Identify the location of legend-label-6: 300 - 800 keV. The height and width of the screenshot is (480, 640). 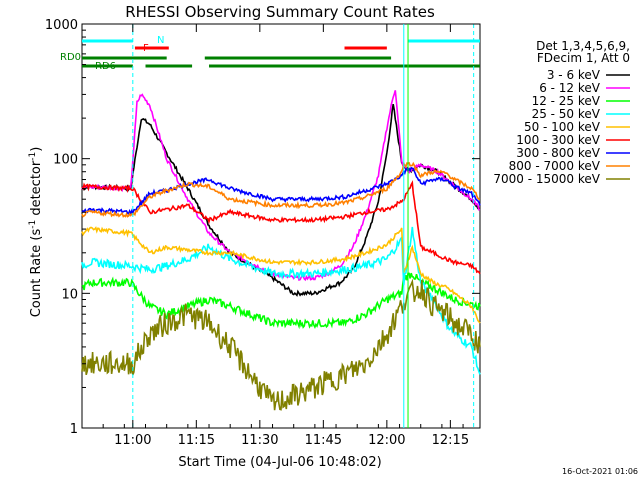
(558, 153).